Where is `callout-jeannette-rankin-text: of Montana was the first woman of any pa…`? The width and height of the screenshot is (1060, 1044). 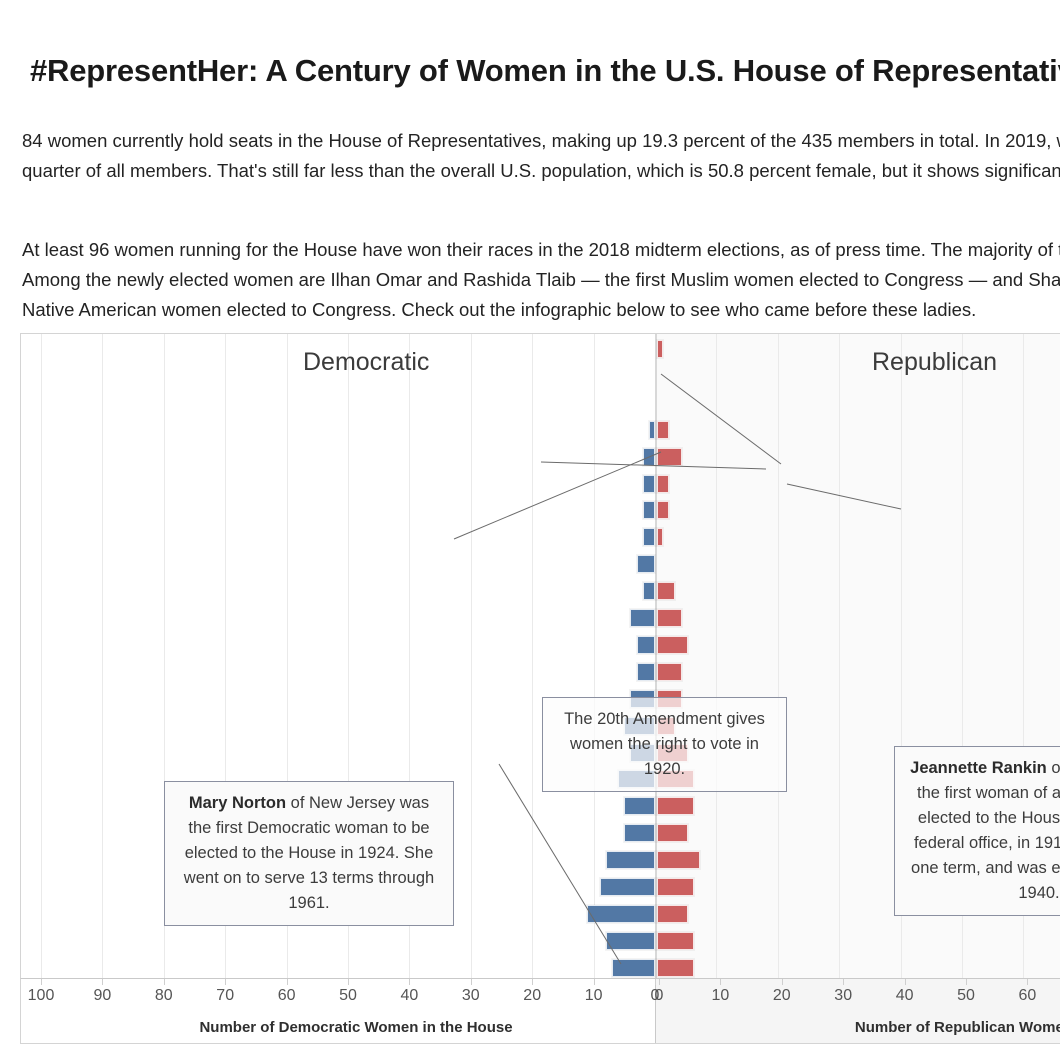 callout-jeannette-rankin-text: of Montana was the first woman of any pa… is located at coordinates (985, 830).